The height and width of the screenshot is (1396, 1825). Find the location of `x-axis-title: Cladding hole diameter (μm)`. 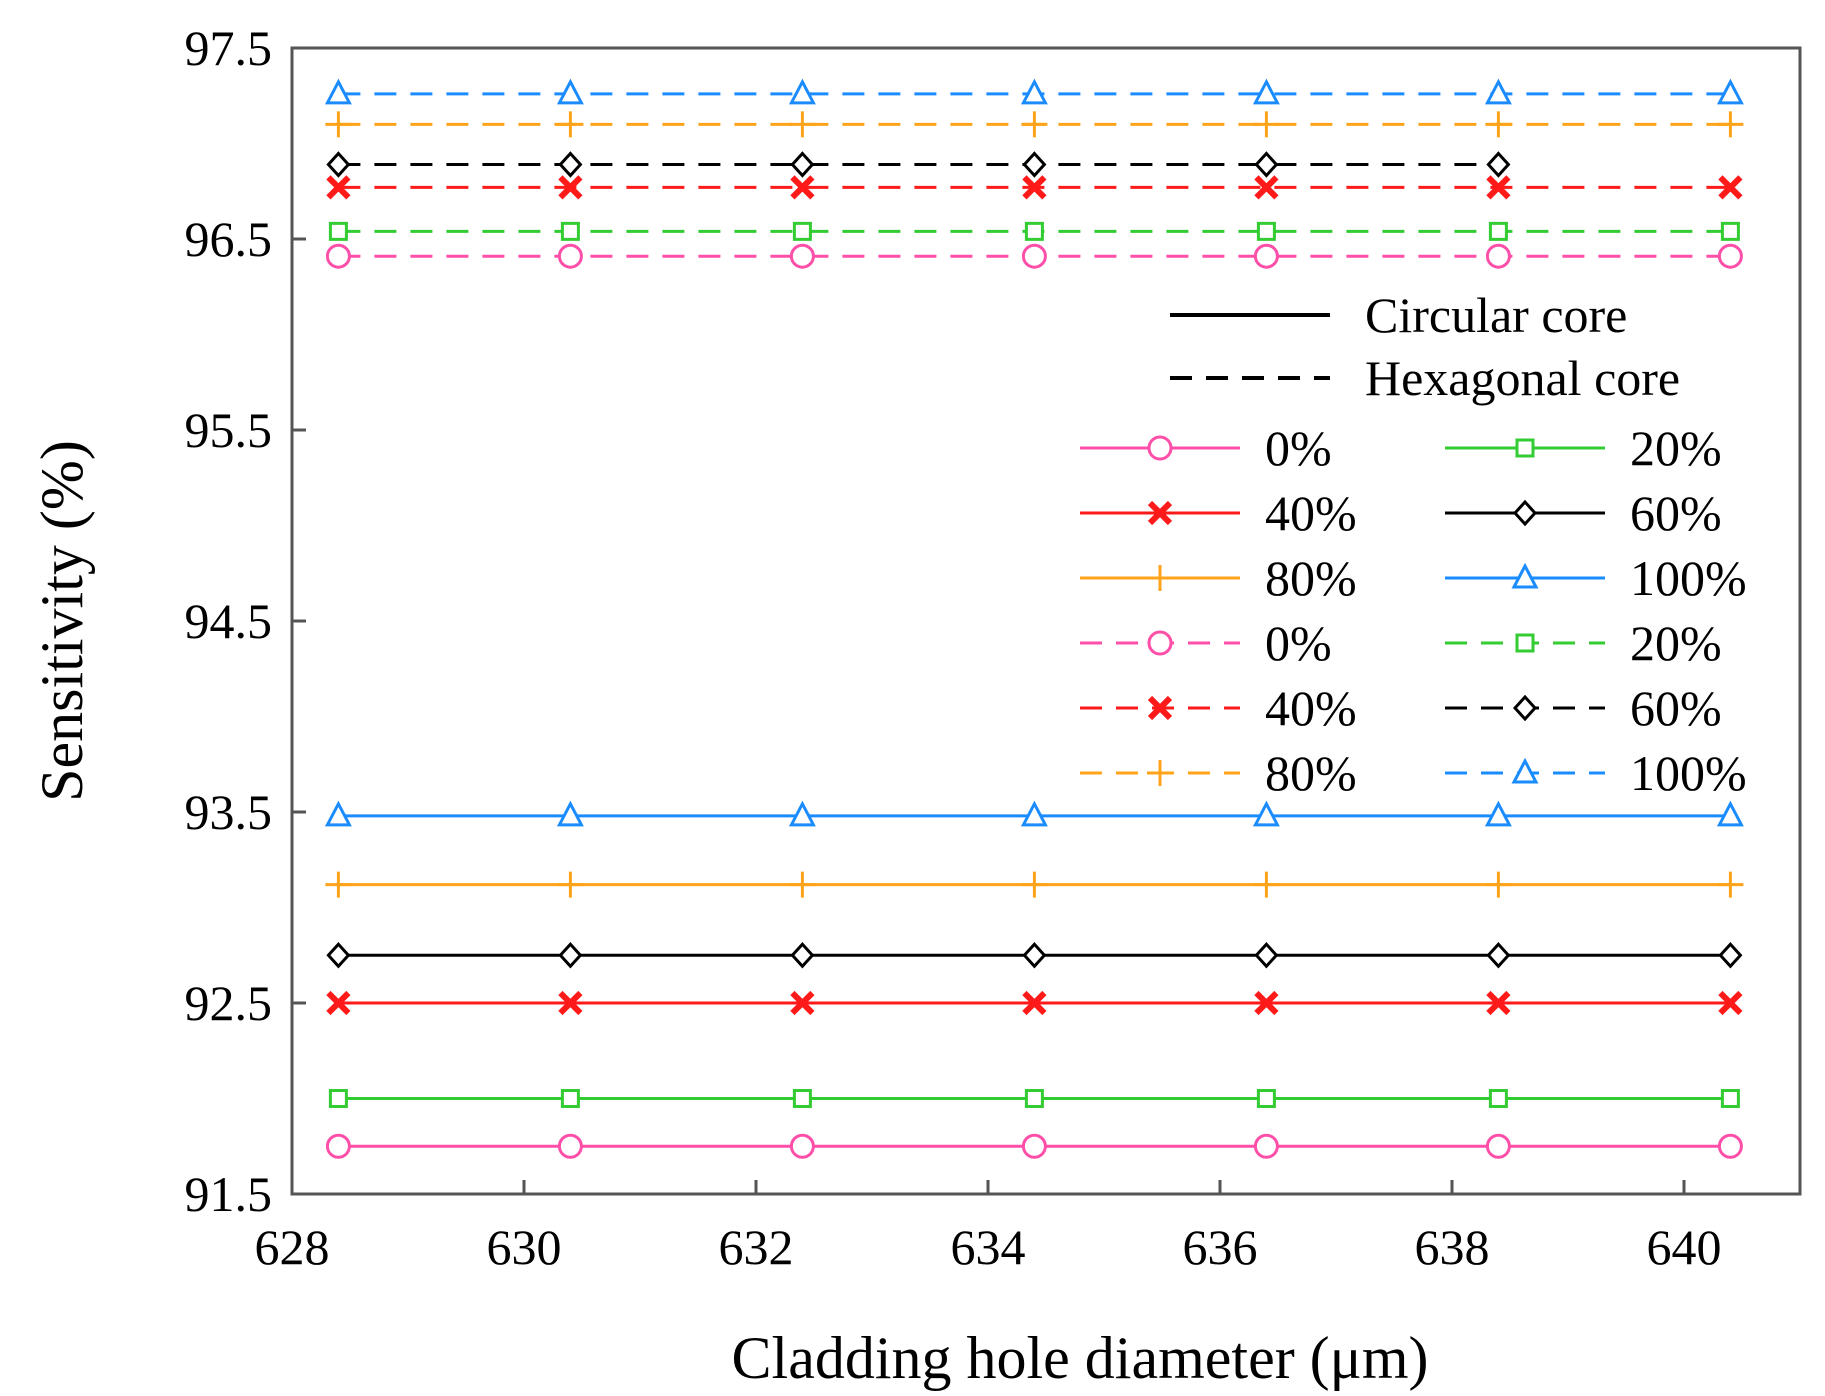

x-axis-title: Cladding hole diameter (μm) is located at coordinates (1080, 1358).